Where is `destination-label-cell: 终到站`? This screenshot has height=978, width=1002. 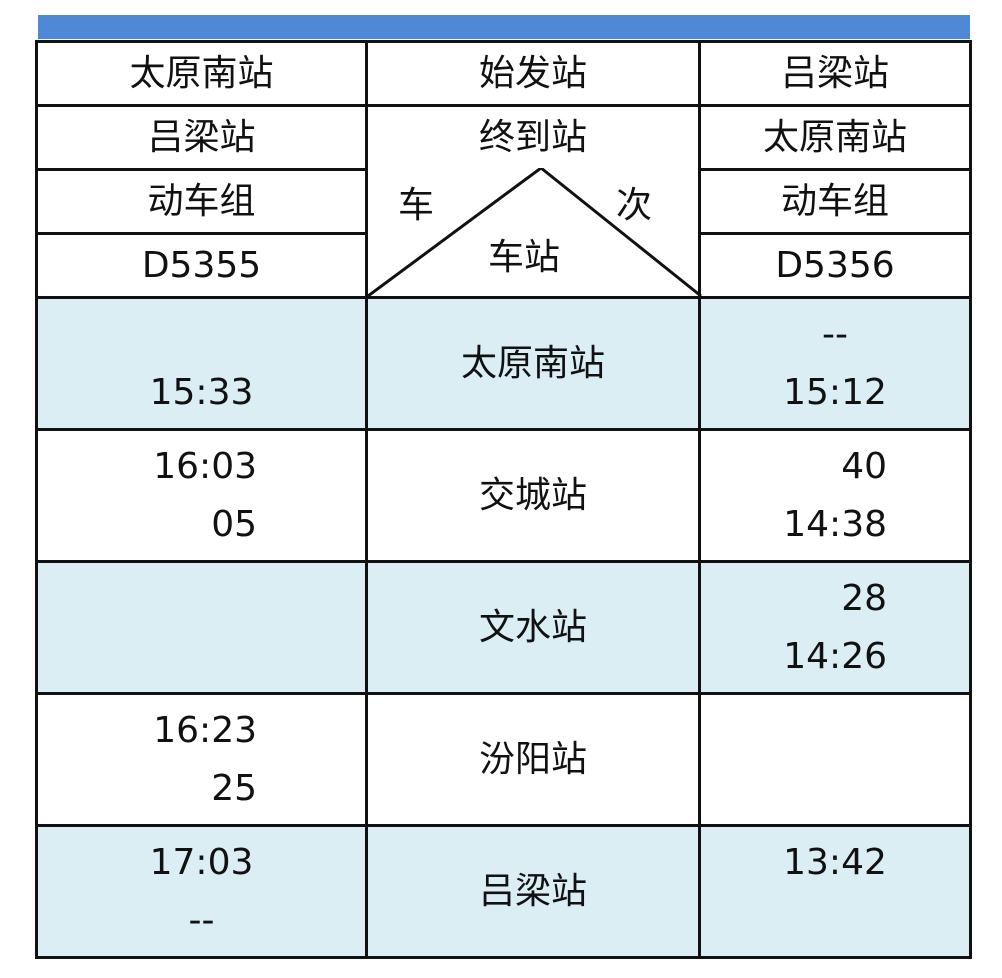
destination-label-cell: 终到站 is located at coordinates (533, 137).